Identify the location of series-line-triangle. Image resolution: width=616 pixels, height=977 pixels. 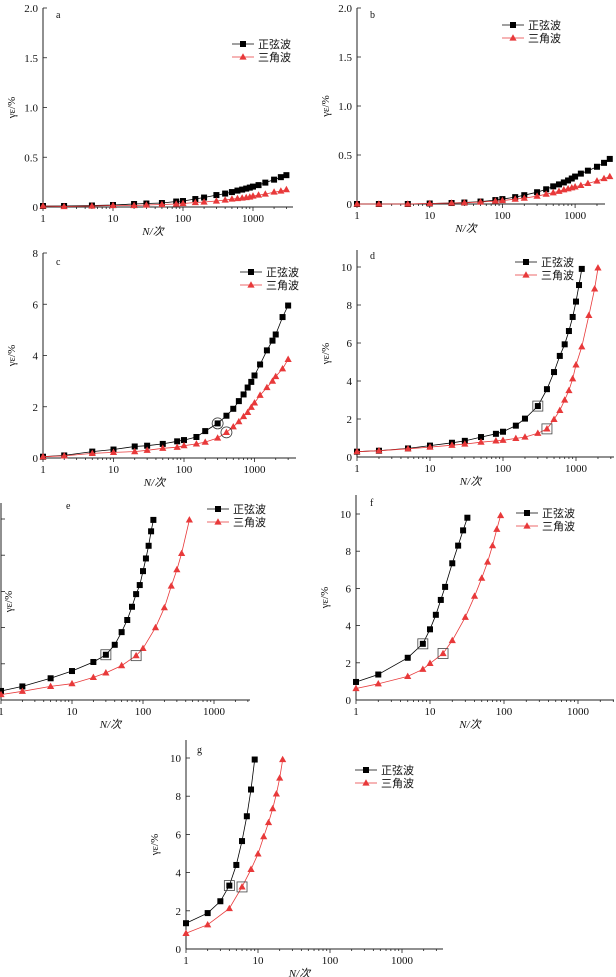
(234, 846).